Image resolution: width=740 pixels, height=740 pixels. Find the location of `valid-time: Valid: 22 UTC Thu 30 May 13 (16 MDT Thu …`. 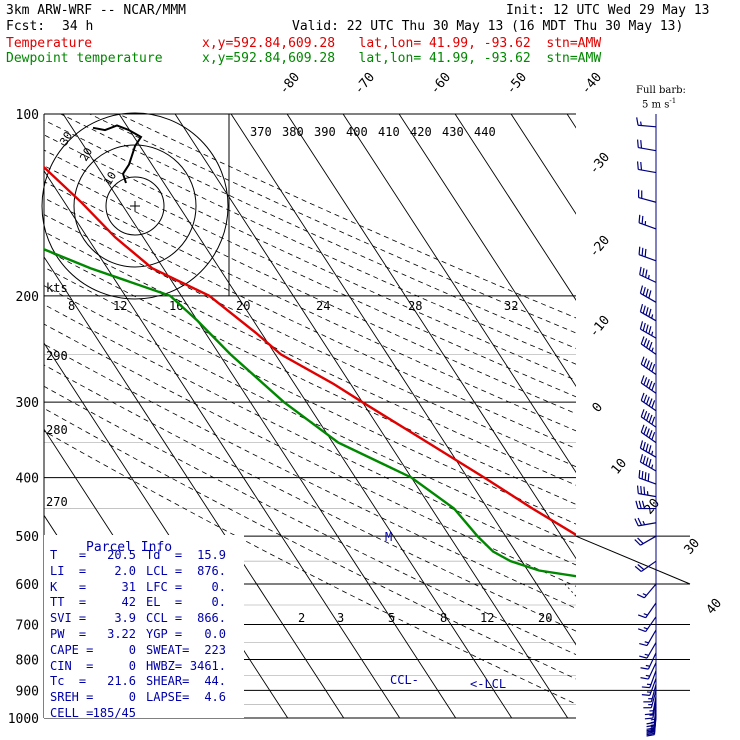

valid-time: Valid: 22 UTC Thu 30 May 13 (16 MDT Thu … is located at coordinates (488, 26).